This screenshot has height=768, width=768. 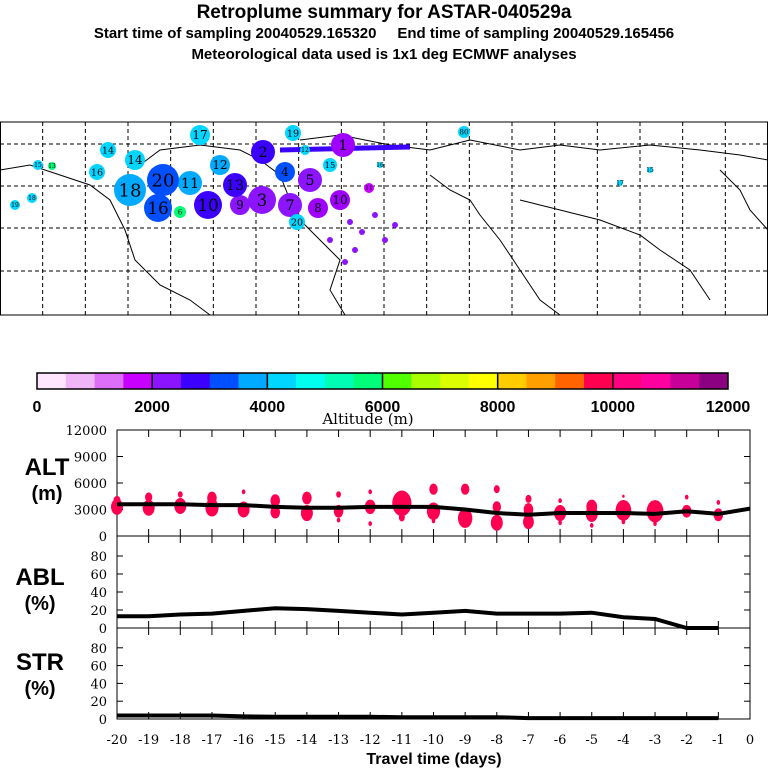 I want to click on plume-marker-label: 16, so click(x=157, y=208).